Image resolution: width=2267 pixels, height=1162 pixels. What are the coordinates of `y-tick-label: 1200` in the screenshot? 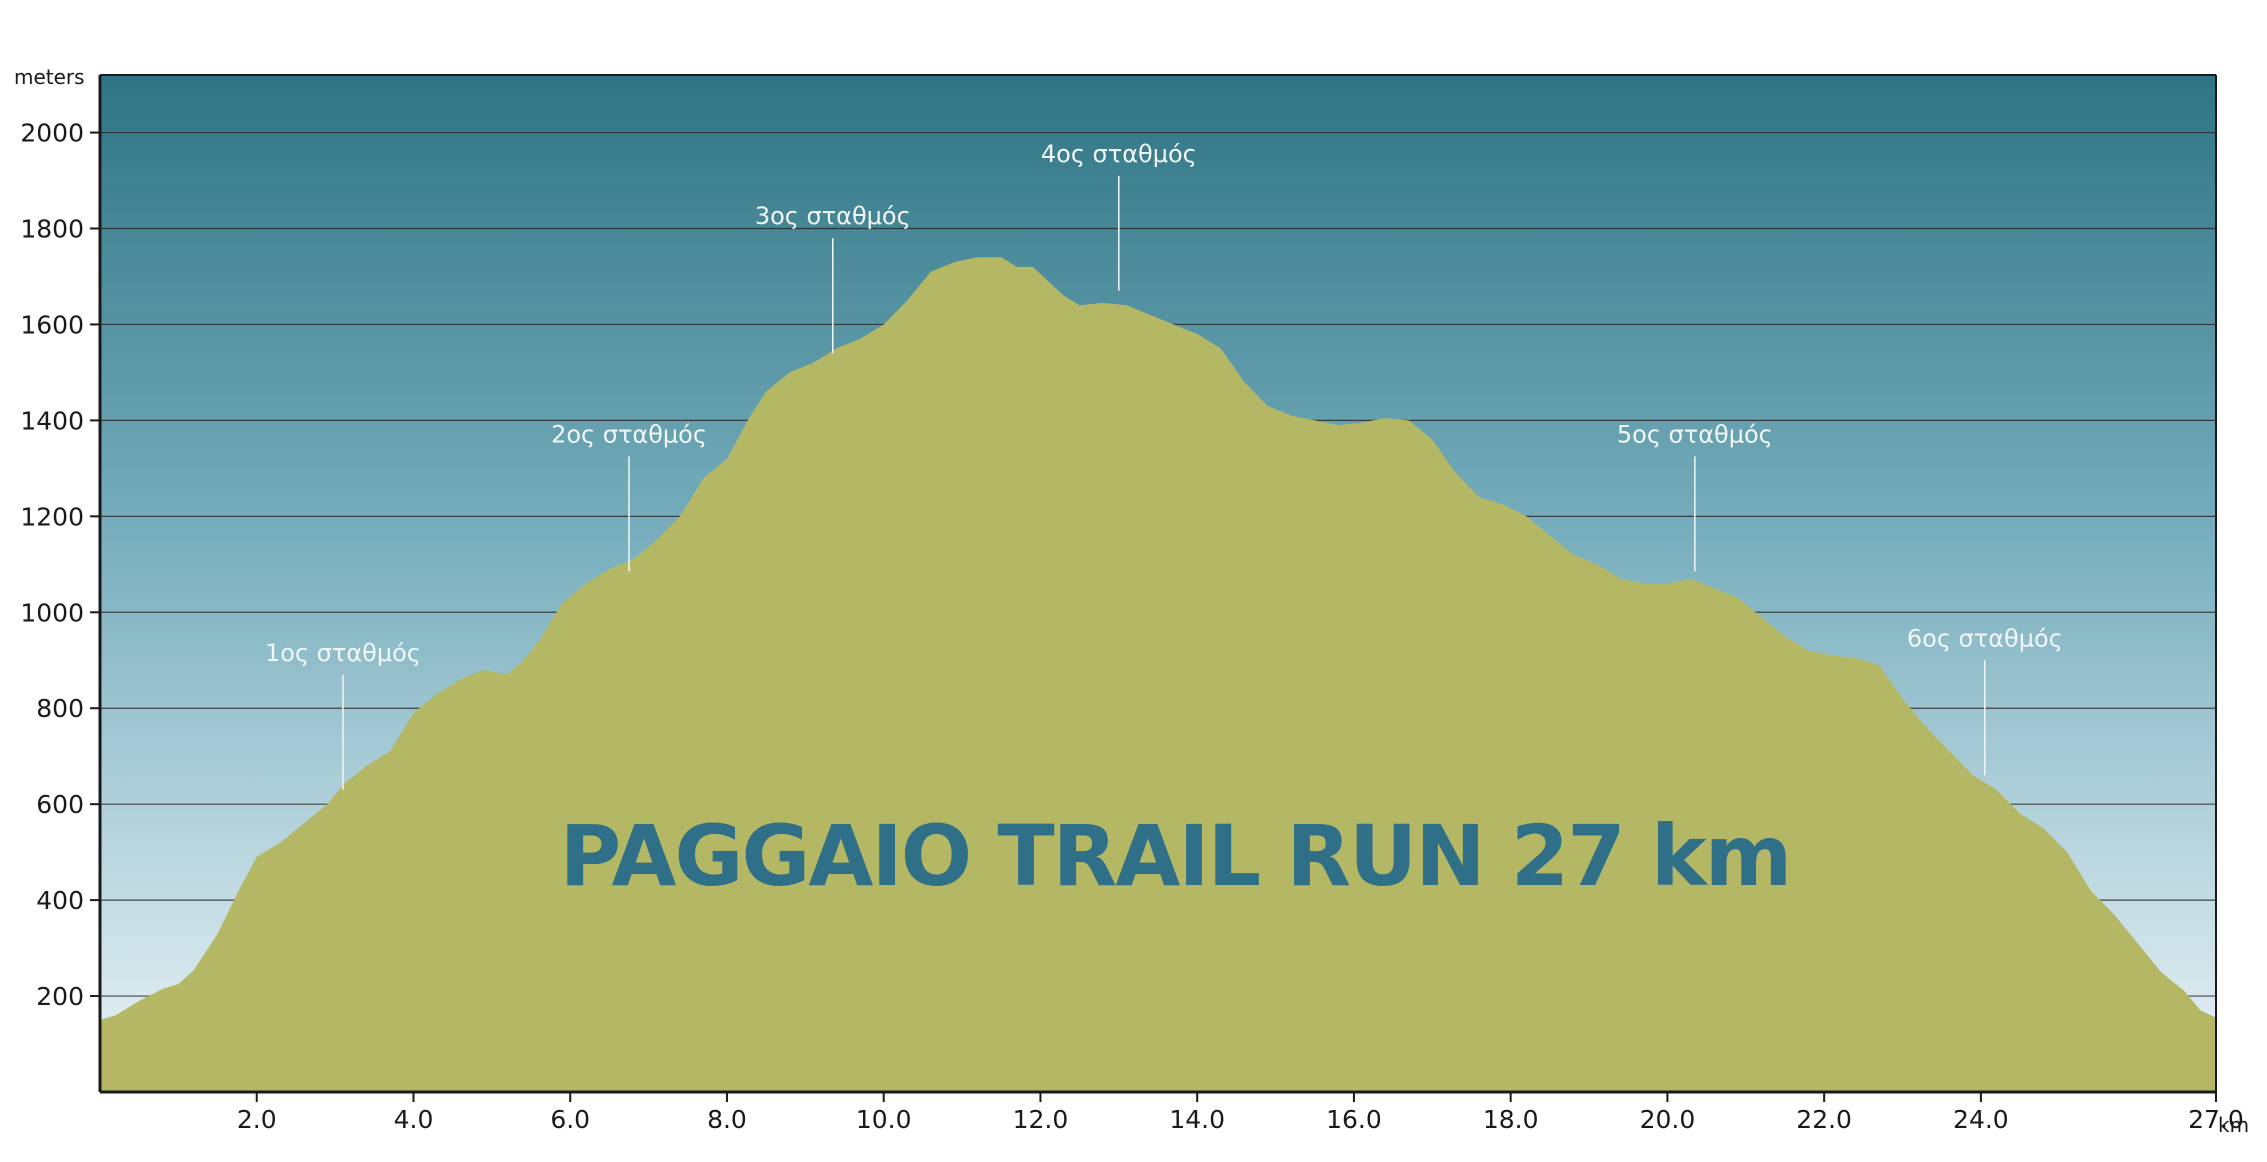 It's located at (52, 516).